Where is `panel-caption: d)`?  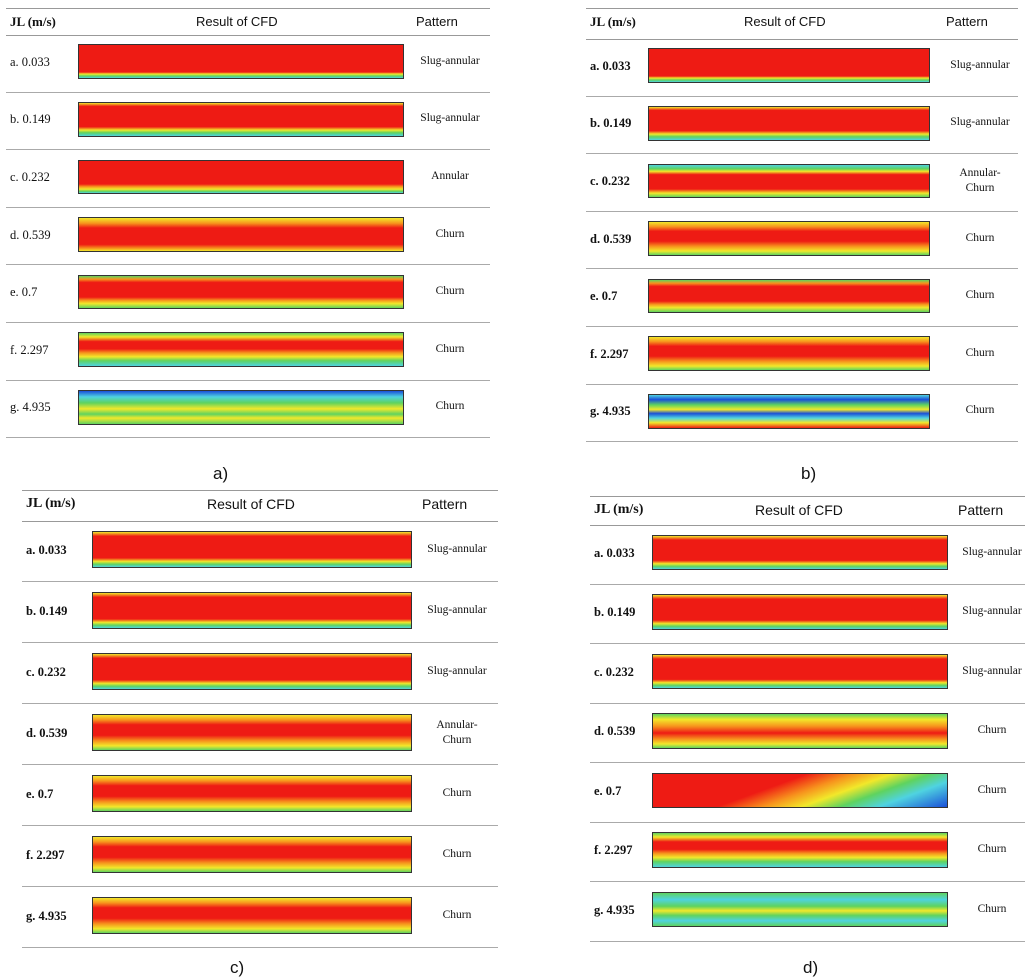
panel-caption: d) is located at coordinates (811, 967).